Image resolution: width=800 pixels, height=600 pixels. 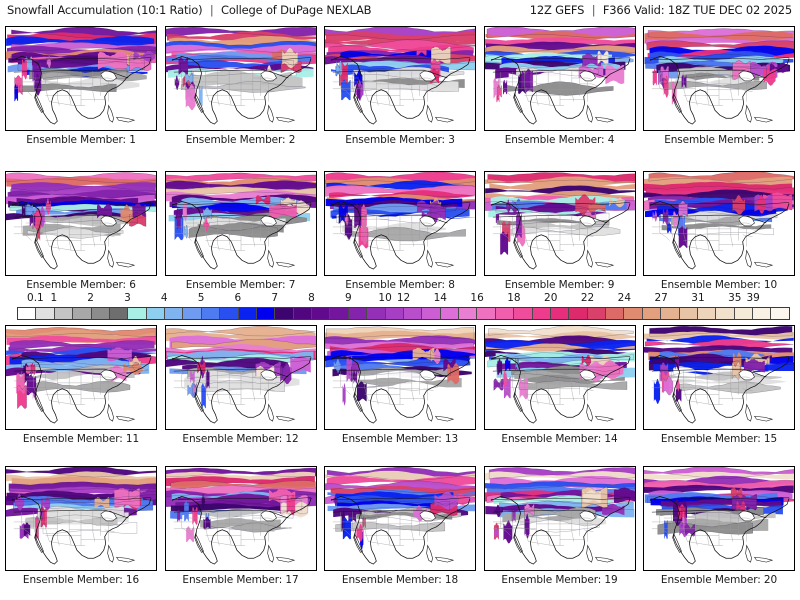 I want to click on ensemble-panel-18: Ensemble Member: 18, so click(x=400, y=527).